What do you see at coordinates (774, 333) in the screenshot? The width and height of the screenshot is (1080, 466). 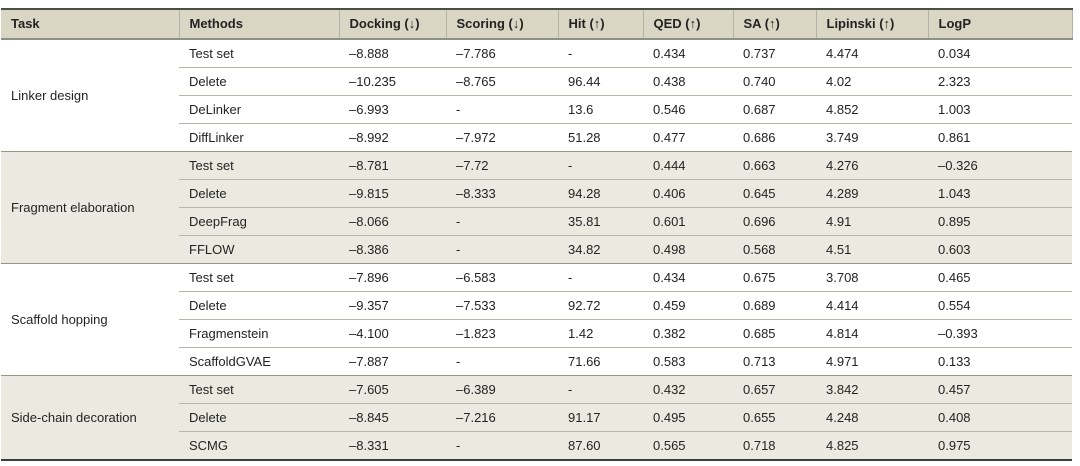 I see `value-cell: 0.685` at bounding box center [774, 333].